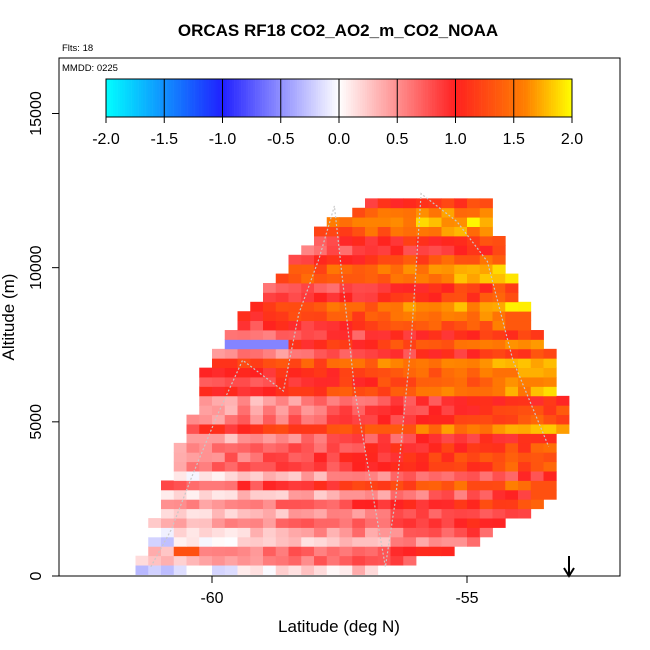 Image resolution: width=650 pixels, height=650 pixels. Describe the element at coordinates (43, 335) in the screenshot. I see `y-axis: 0 5000 10000 15000` at that location.